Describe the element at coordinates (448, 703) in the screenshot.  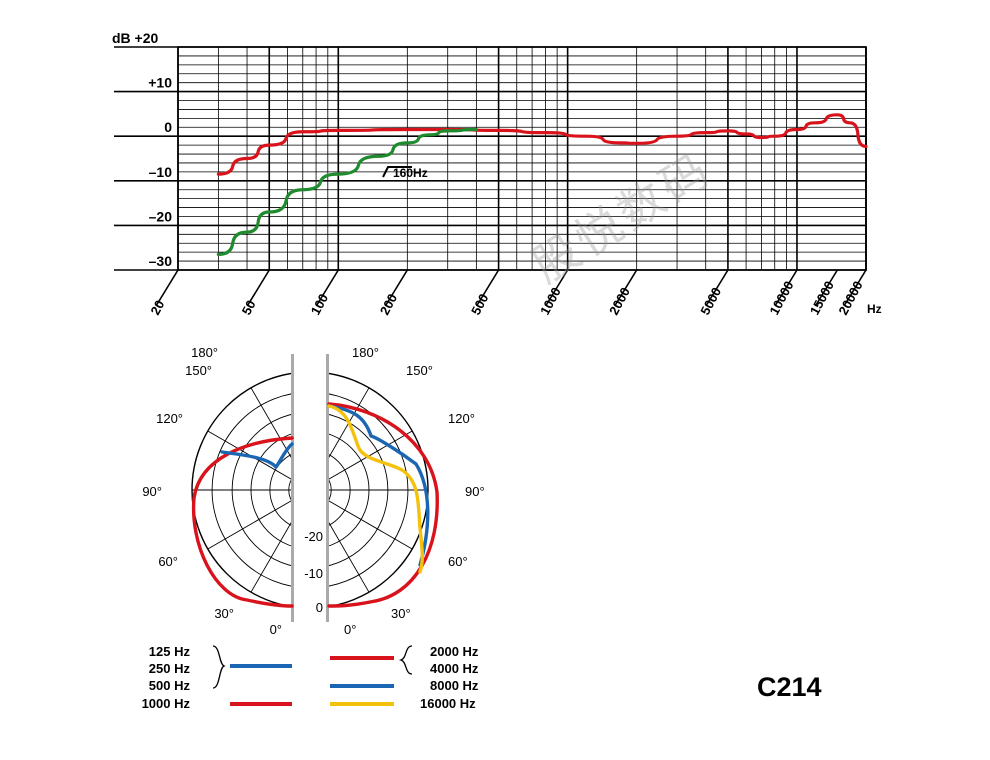
I see `legend-label: 16000 Hz` at that location.